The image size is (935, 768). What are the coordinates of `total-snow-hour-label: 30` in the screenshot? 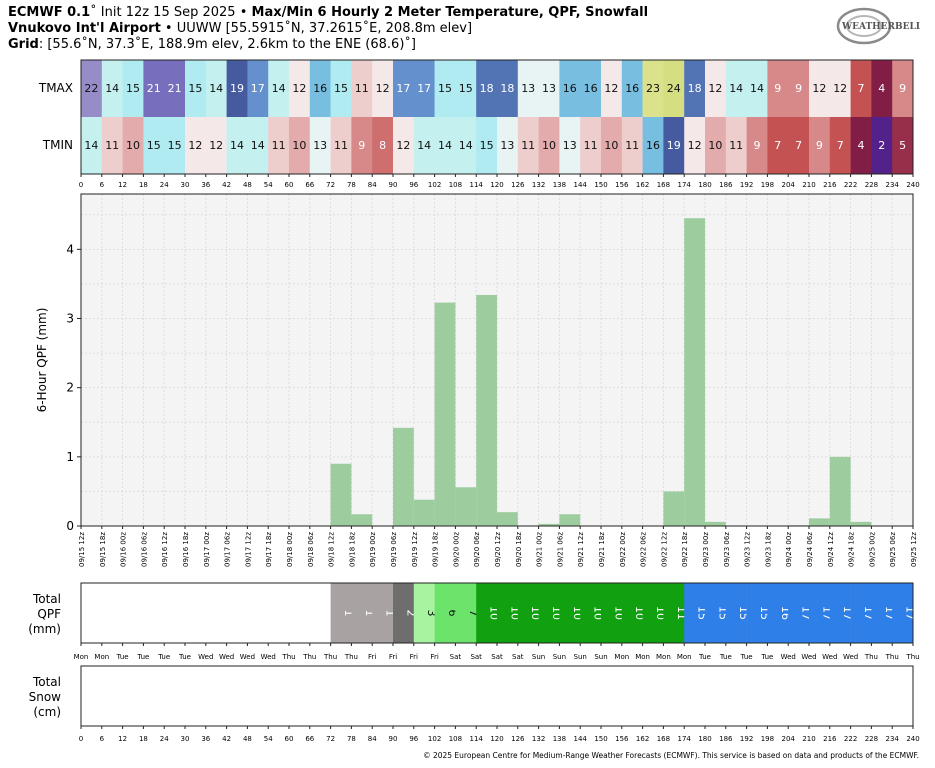 It's located at (185, 739).